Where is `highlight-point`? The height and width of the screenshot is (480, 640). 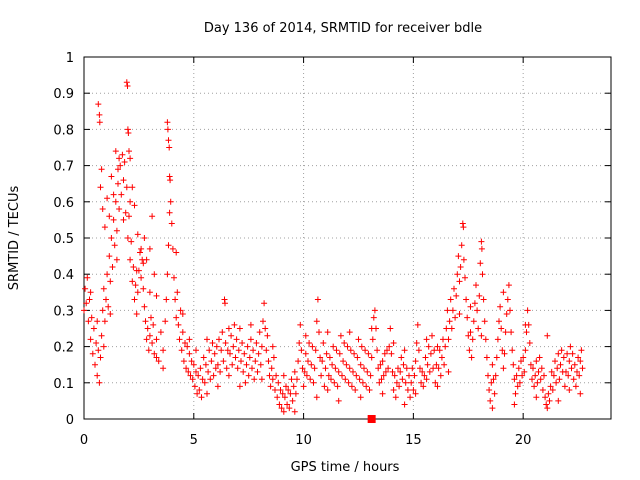 highlight-point is located at coordinates (371, 419).